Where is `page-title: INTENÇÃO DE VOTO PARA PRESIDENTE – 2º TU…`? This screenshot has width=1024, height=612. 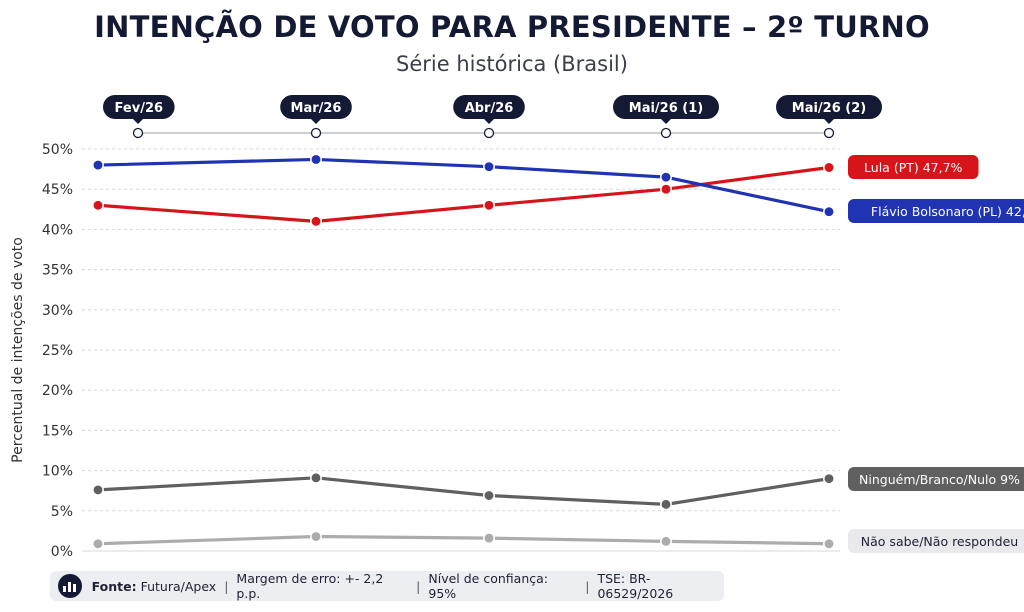 page-title: INTENÇÃO DE VOTO PARA PRESIDENTE – 2º TU… is located at coordinates (512, 27).